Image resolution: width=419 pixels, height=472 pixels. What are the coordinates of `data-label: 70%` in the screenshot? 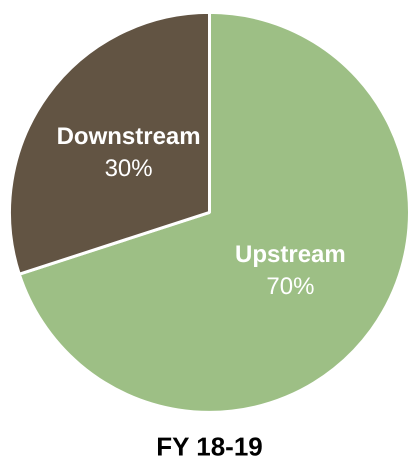 It's located at (290, 286).